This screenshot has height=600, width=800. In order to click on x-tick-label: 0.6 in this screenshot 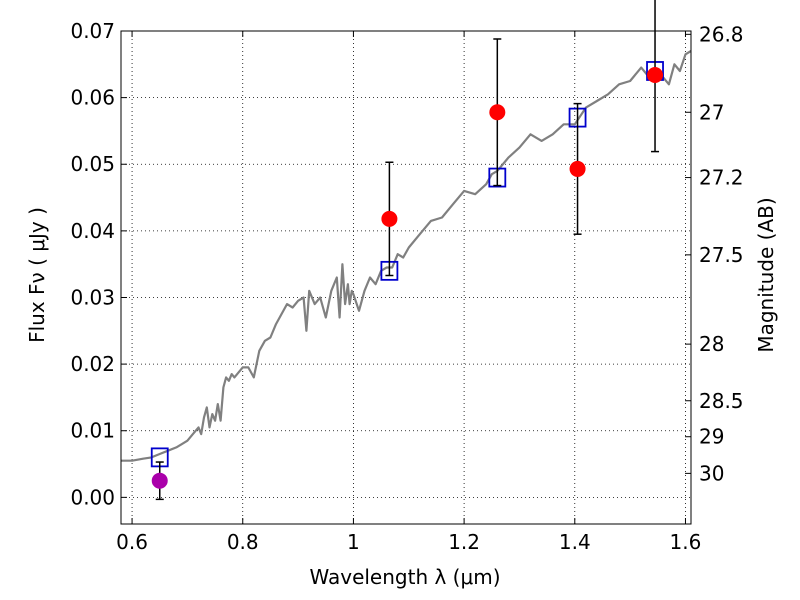, I will do `click(132, 542)`.